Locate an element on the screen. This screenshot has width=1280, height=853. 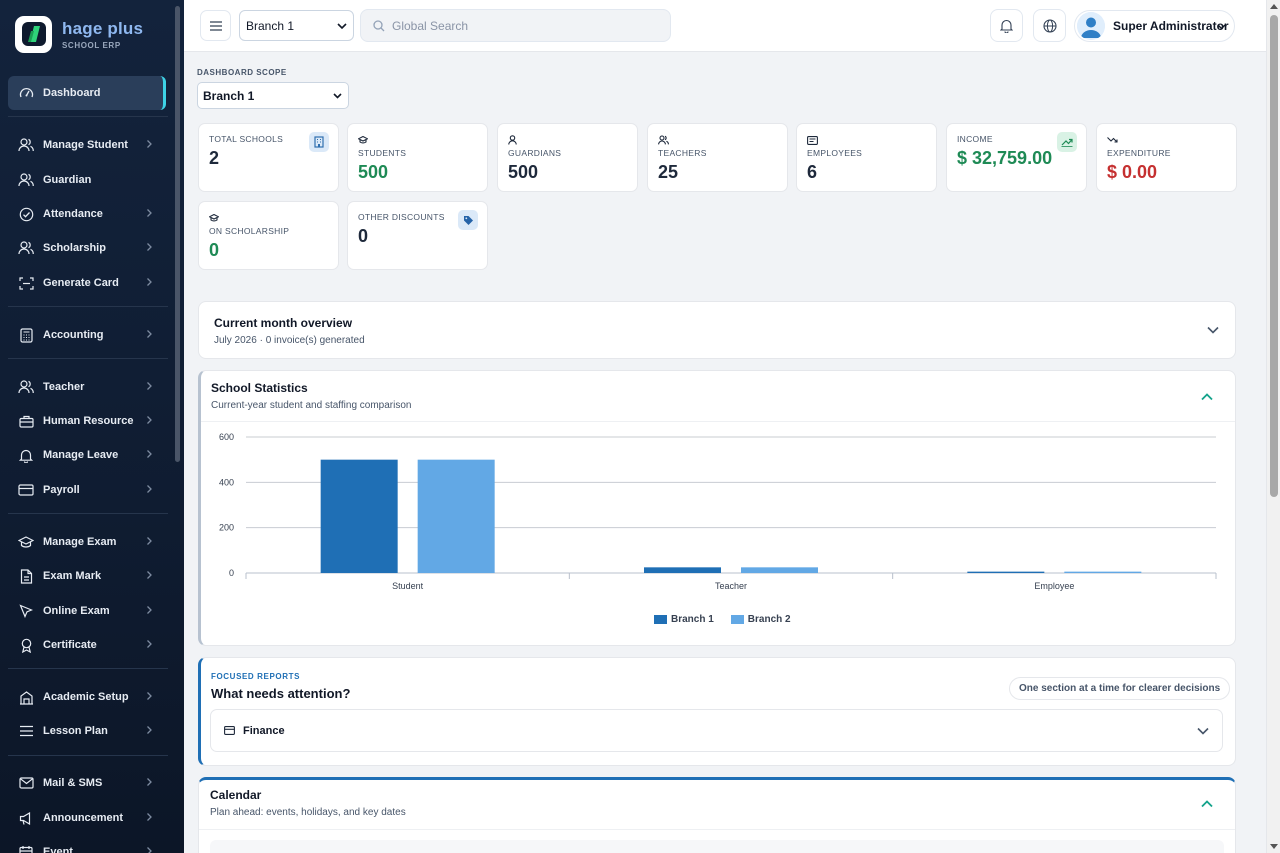
sidebar-item-online-exam: Online Exam is located at coordinates (87, 611).